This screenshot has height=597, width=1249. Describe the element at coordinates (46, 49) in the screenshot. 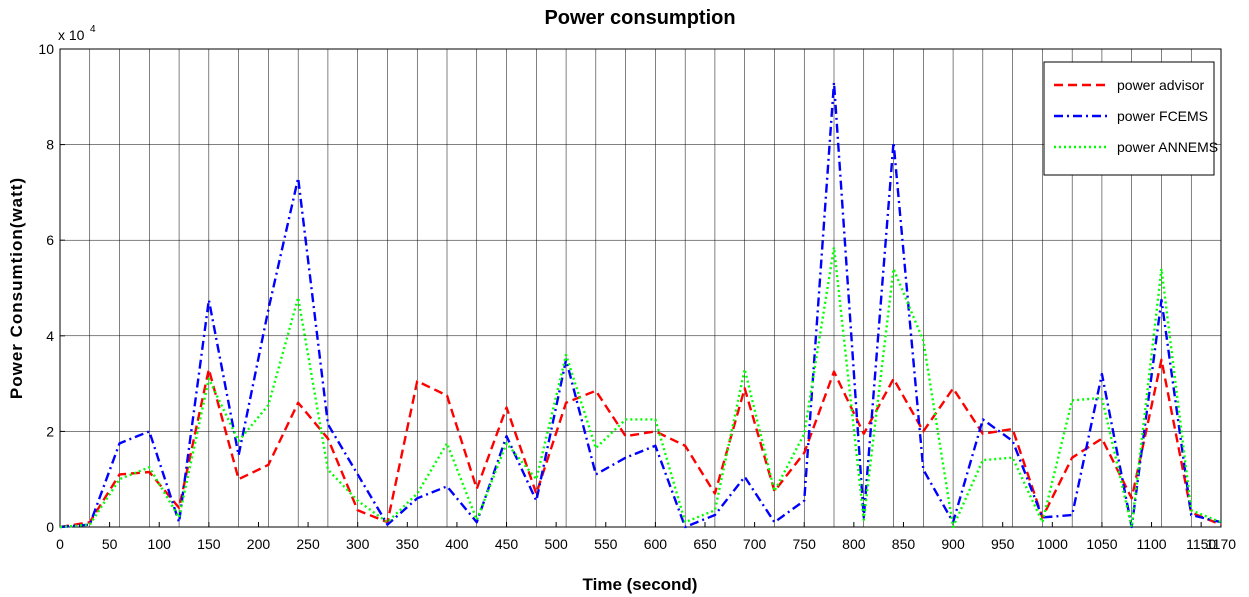

I see `y-tick-label: 10` at that location.